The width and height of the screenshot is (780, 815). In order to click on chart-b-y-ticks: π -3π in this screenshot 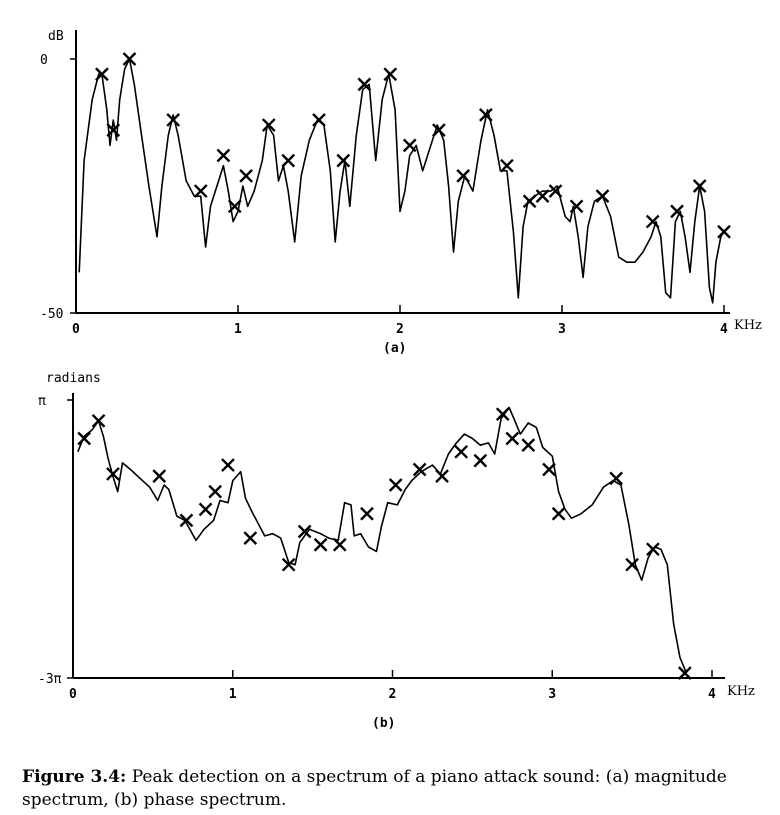, I will do `click(55, 540)`.